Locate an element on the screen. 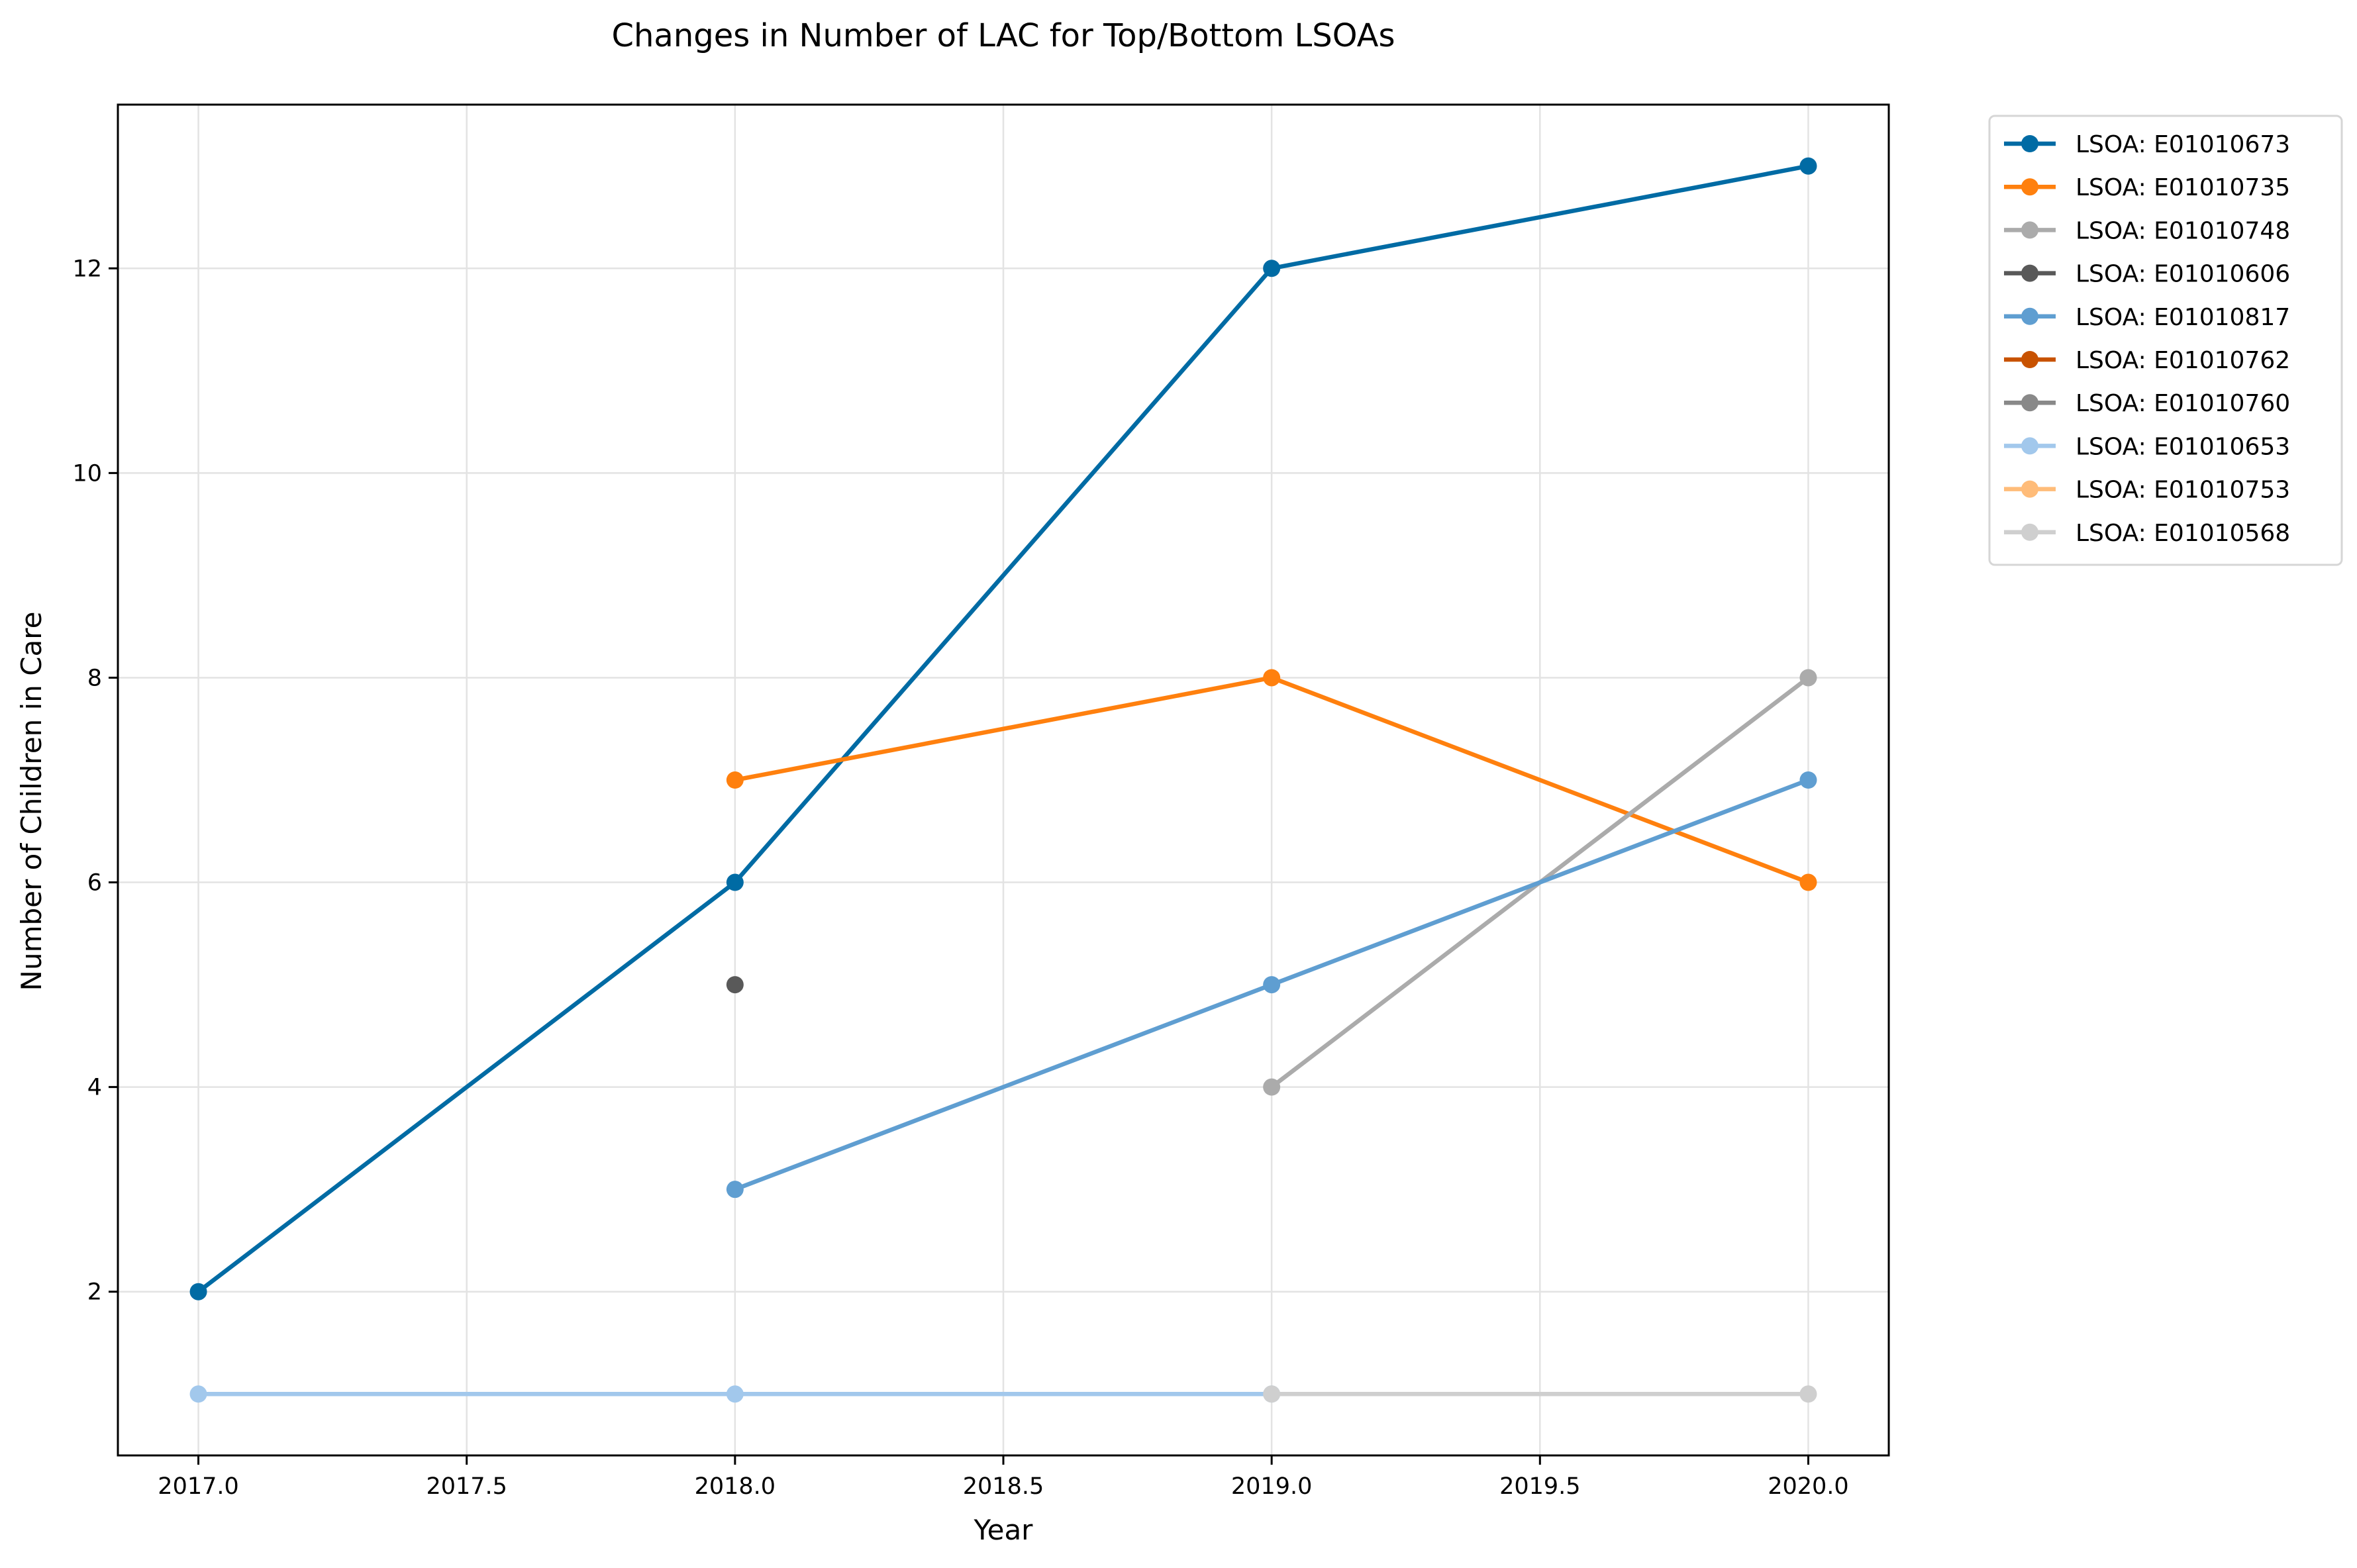 This screenshot has height=1568, width=2357. legend-label: LSOA: E01010817 is located at coordinates (2183, 317).